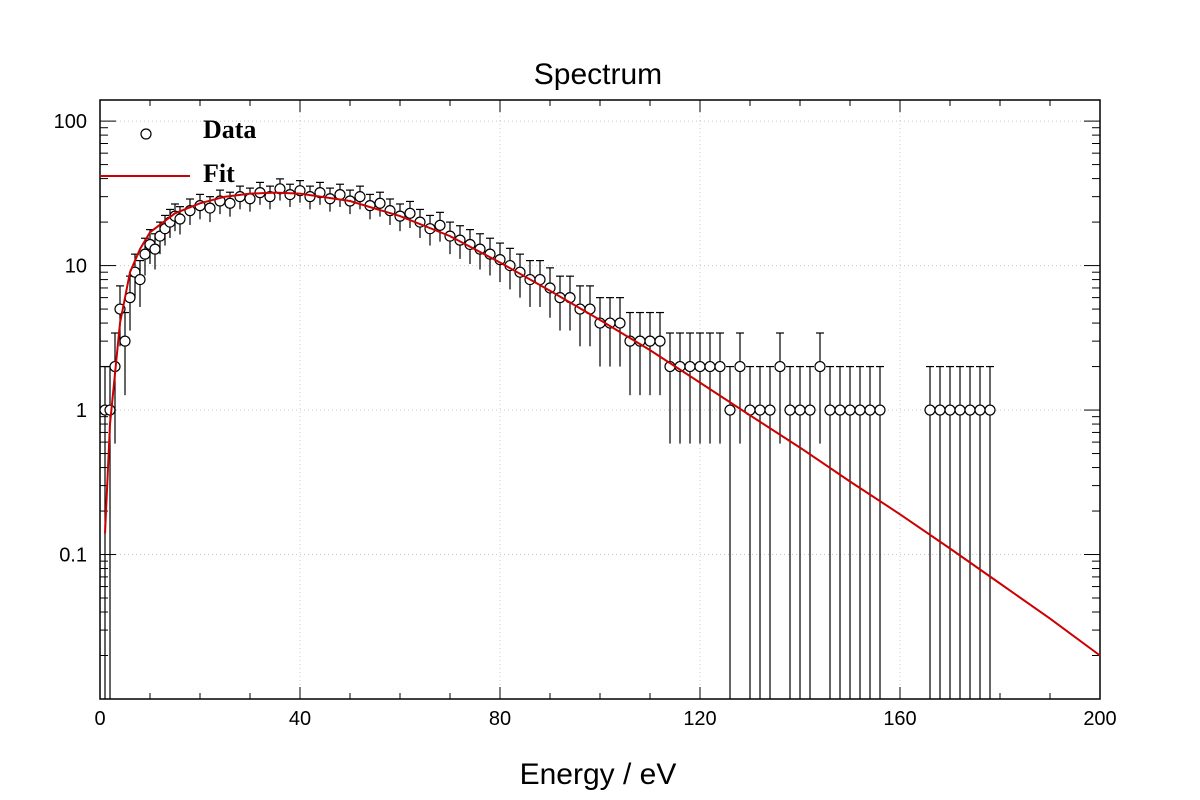 Image resolution: width=1200 pixels, height=800 pixels. Describe the element at coordinates (500, 719) in the screenshot. I see `x-tick-label: 80` at that location.